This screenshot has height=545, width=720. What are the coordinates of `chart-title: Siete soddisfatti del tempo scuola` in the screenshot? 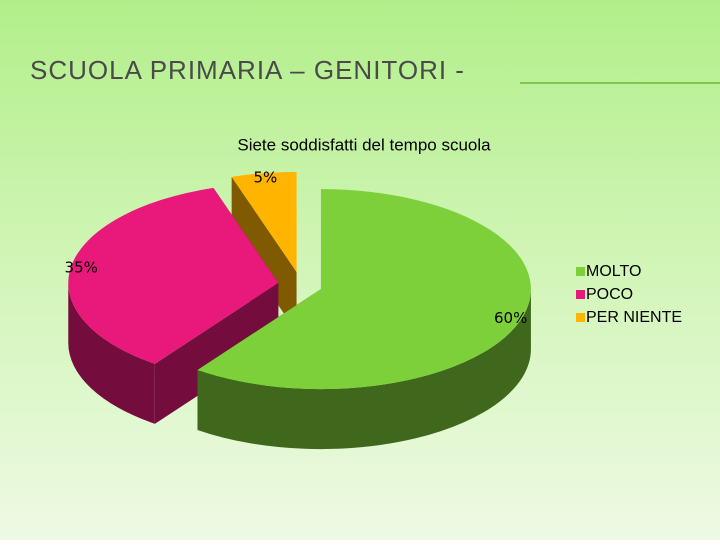 It's located at (364, 144).